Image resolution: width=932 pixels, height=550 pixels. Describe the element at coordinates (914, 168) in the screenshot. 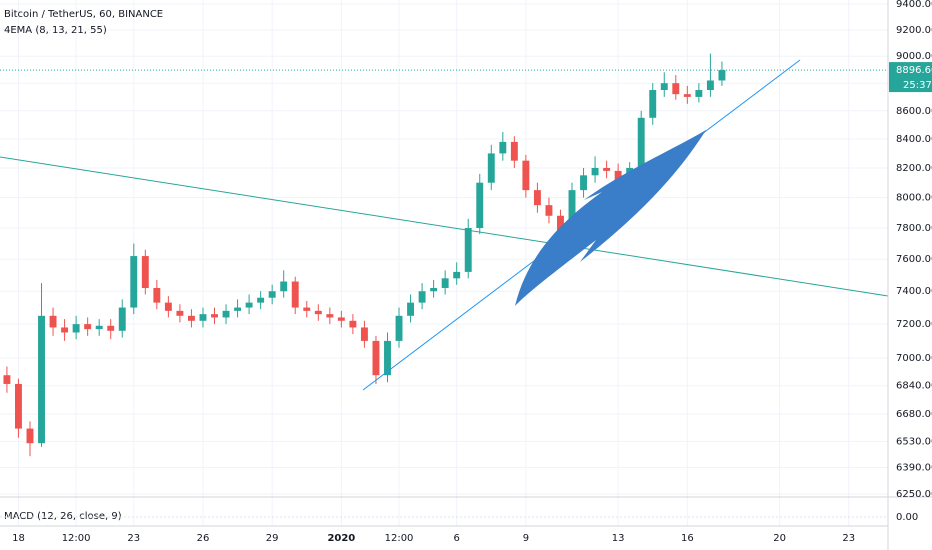

I see `y-tick-label: 8200.00` at that location.